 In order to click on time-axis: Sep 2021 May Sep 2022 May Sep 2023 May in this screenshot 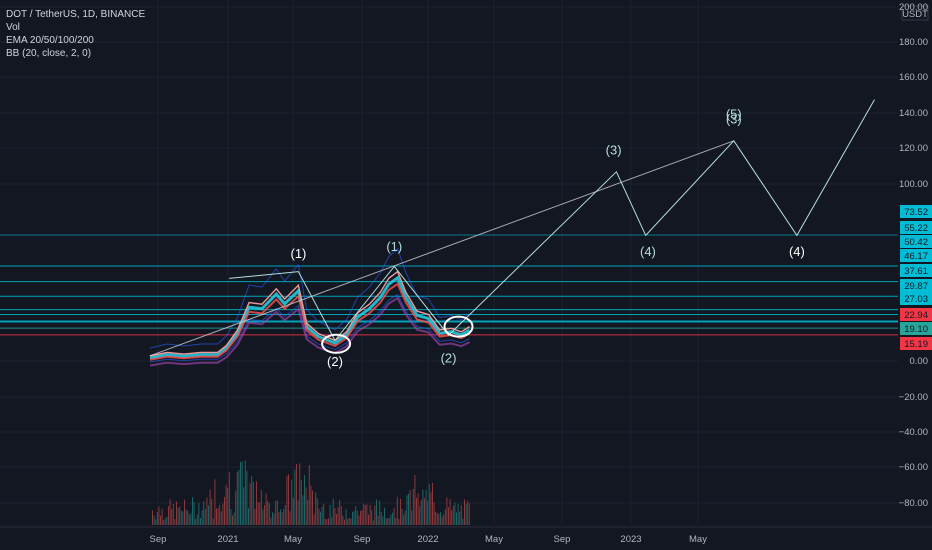, I will do `click(466, 535)`.